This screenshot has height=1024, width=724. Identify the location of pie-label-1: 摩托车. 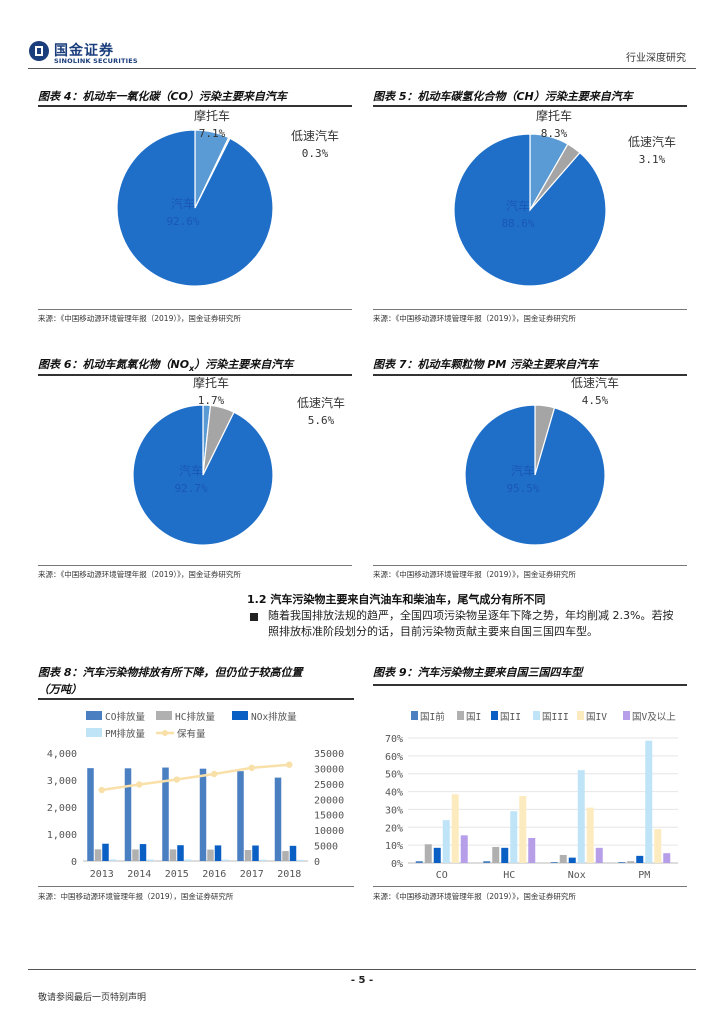
(211, 383).